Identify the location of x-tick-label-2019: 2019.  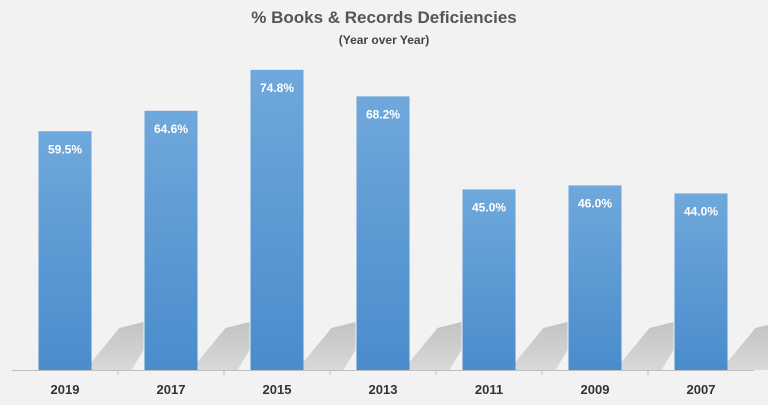
(65, 389).